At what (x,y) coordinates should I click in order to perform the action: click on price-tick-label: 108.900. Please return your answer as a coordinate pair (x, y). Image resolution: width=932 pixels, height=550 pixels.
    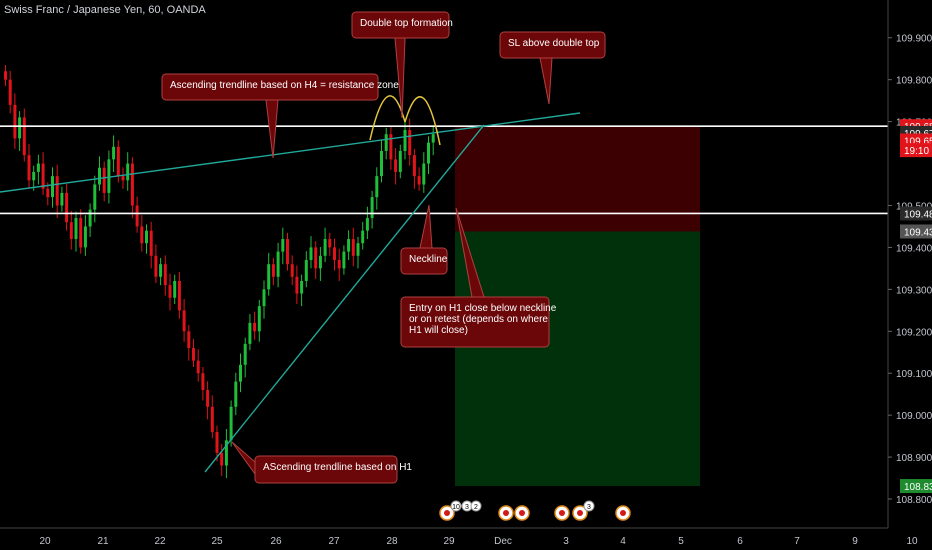
    Looking at the image, I should click on (914, 458).